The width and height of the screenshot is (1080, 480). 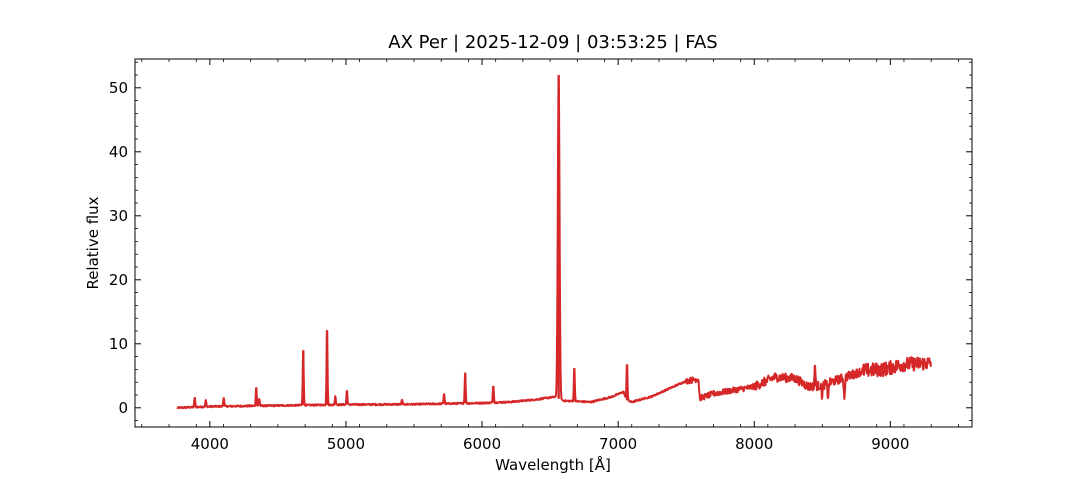 I want to click on x-tick-label: 8000, so click(x=754, y=444).